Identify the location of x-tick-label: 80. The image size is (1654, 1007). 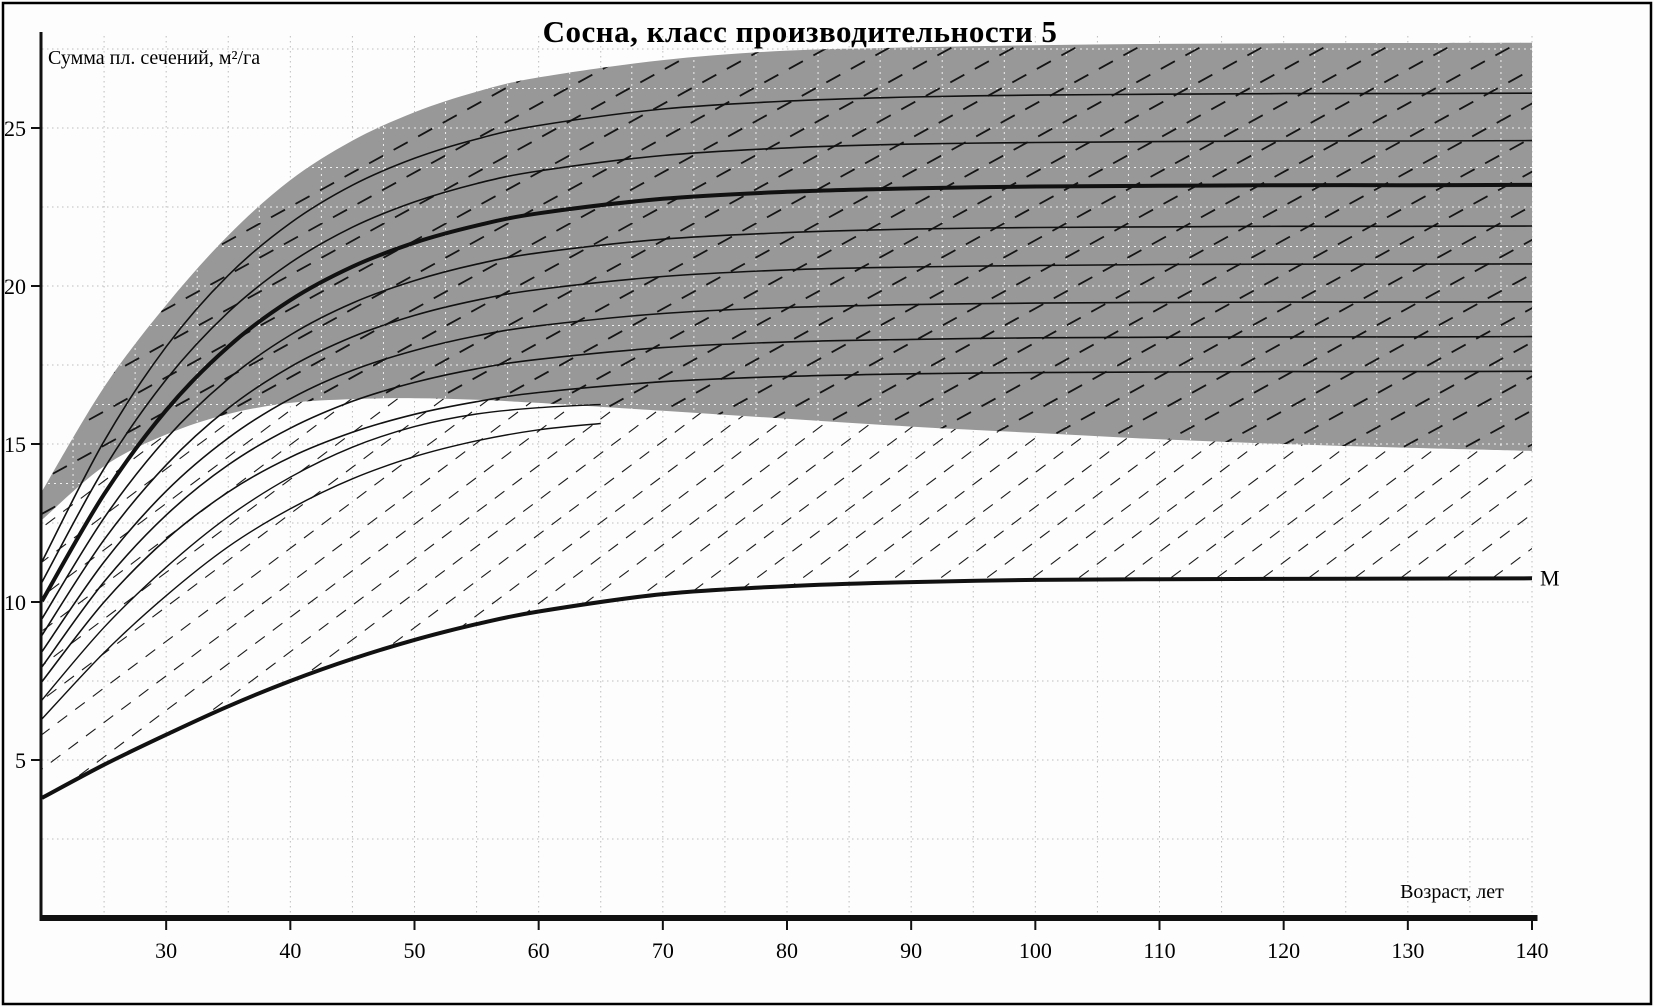
(787, 950).